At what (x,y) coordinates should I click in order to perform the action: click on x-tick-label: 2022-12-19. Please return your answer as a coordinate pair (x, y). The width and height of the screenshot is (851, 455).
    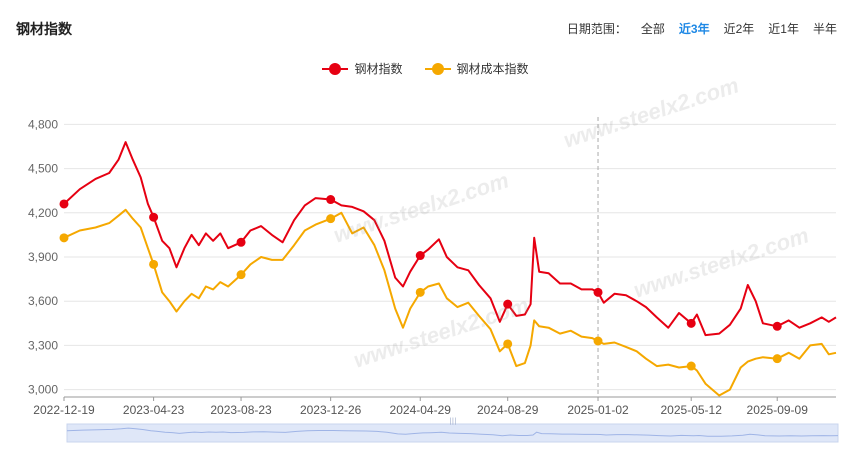
    Looking at the image, I should click on (64, 410).